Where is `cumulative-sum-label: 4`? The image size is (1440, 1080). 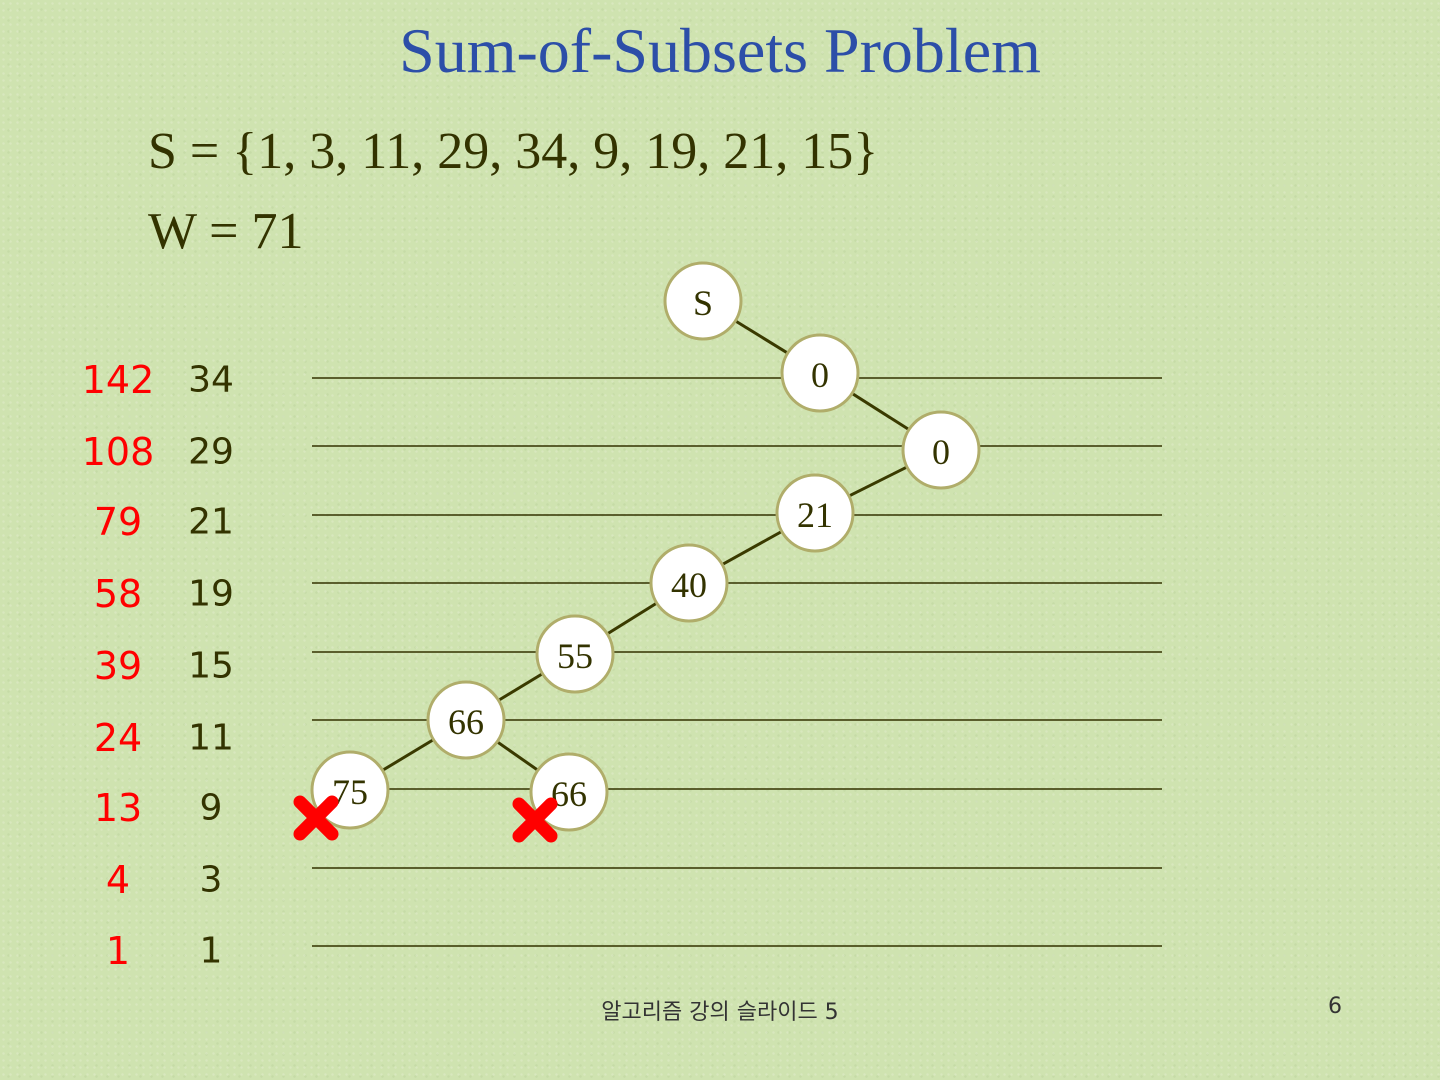 cumulative-sum-label: 4 is located at coordinates (118, 880).